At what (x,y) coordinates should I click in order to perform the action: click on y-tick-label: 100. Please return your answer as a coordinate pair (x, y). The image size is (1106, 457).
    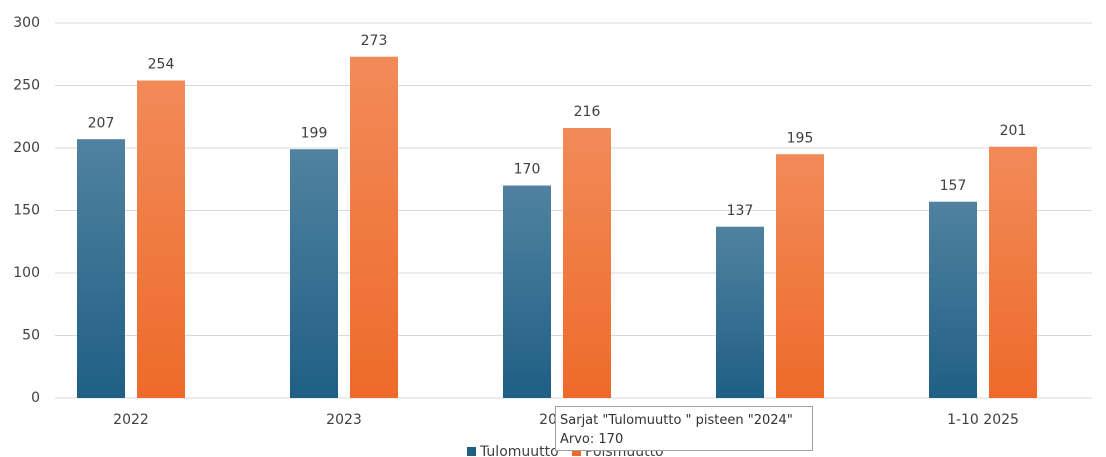
    Looking at the image, I should click on (26, 273).